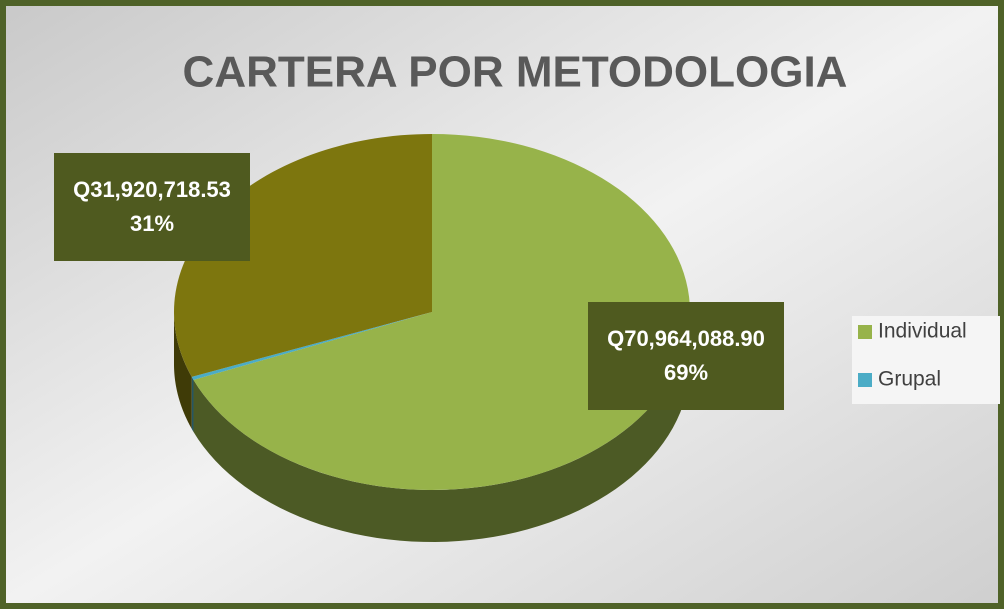  Describe the element at coordinates (311, 346) in the screenshot. I see `pie-slice` at that location.